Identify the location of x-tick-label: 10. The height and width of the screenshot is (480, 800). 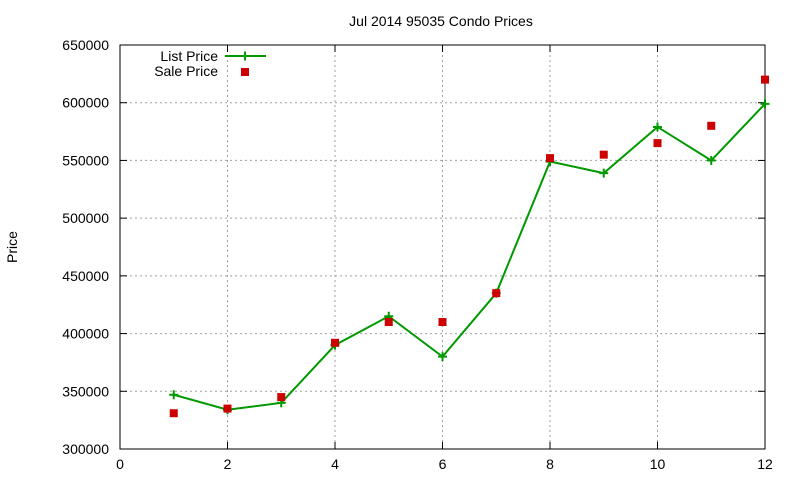
(658, 464).